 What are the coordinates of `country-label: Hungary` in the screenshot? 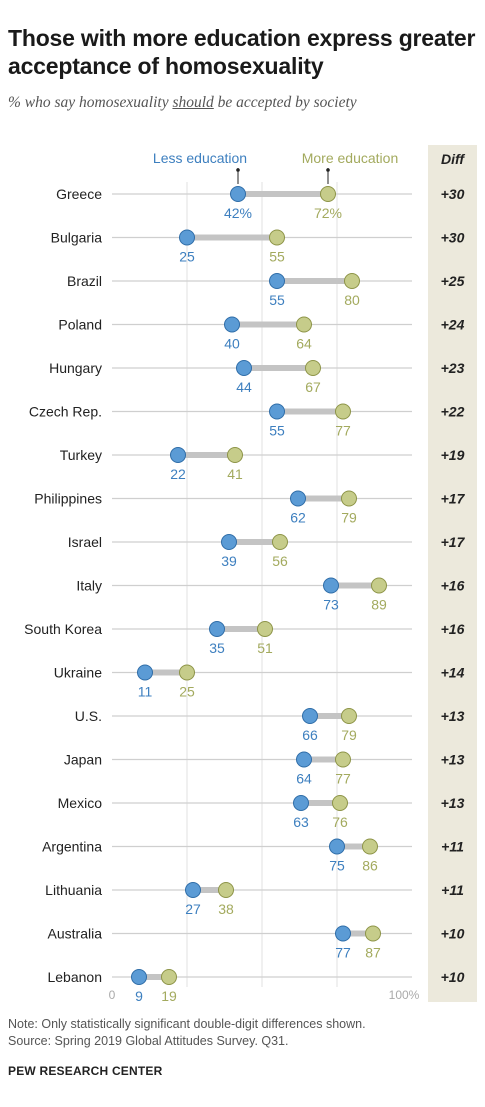 It's located at (75, 368).